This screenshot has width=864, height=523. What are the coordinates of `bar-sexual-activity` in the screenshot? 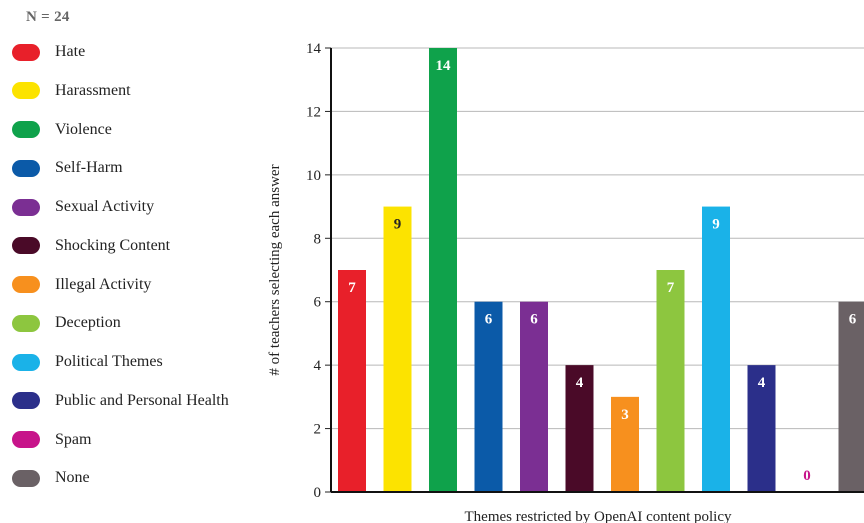 It's located at (534, 396).